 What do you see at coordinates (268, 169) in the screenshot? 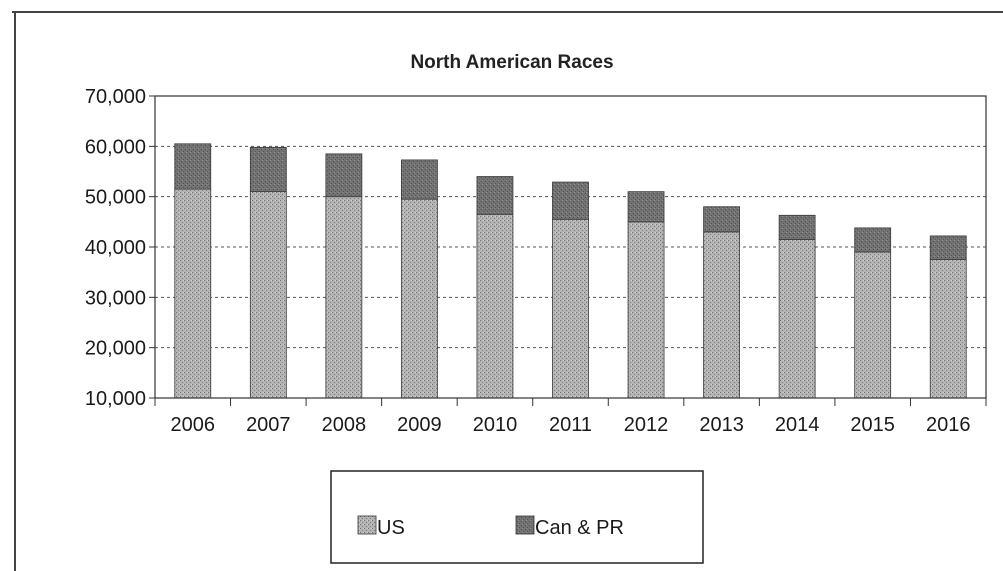
I see `bar-can-pr-2007` at bounding box center [268, 169].